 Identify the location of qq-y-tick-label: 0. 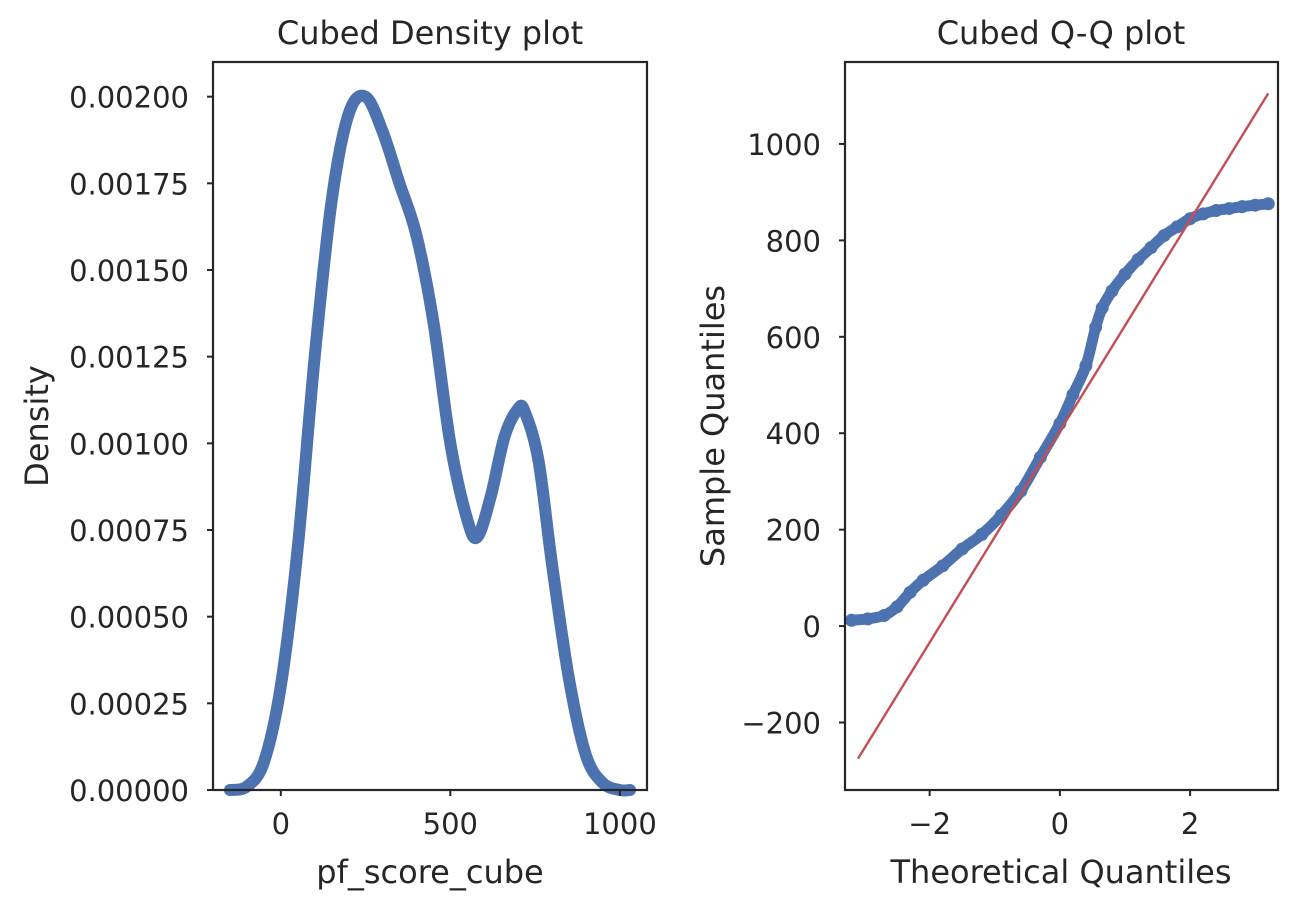
(812, 627).